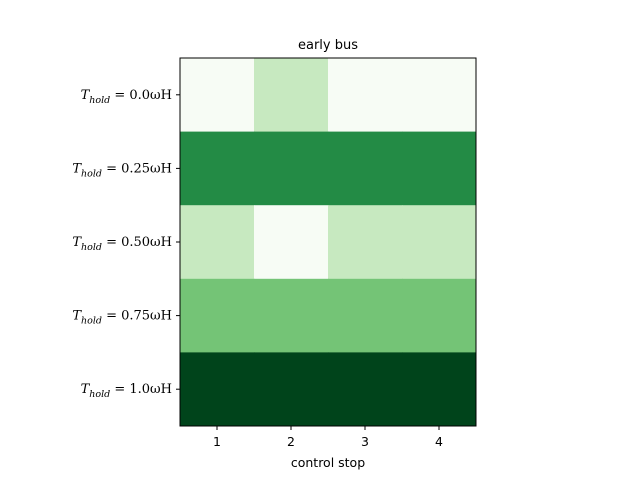  Describe the element at coordinates (122, 318) in the screenshot. I see `y-tick-label: Thold = 0.75ωH` at that location.